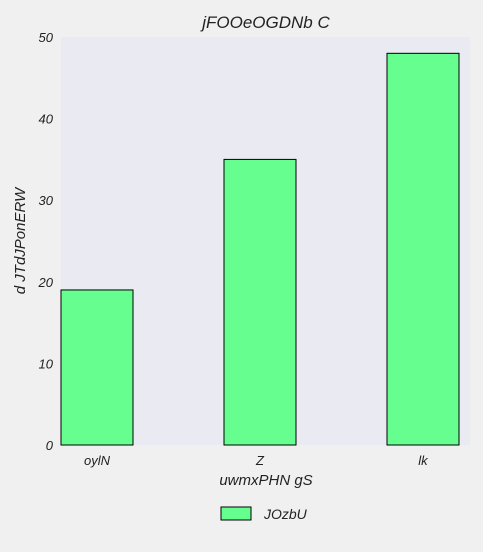 This screenshot has width=483, height=552. What do you see at coordinates (260, 460) in the screenshot?
I see `x-tick-label: Z` at bounding box center [260, 460].